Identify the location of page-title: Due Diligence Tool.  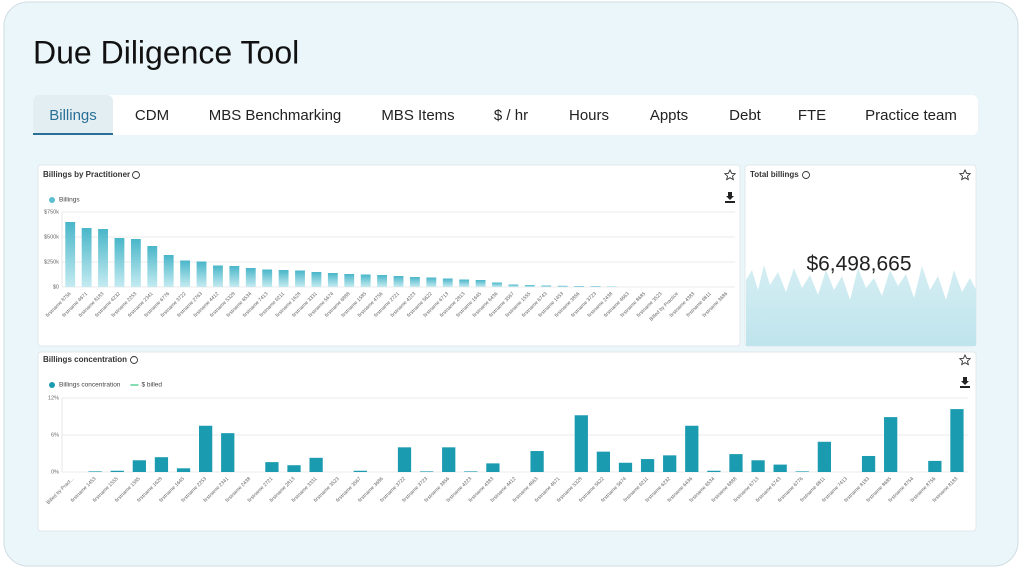
(166, 52).